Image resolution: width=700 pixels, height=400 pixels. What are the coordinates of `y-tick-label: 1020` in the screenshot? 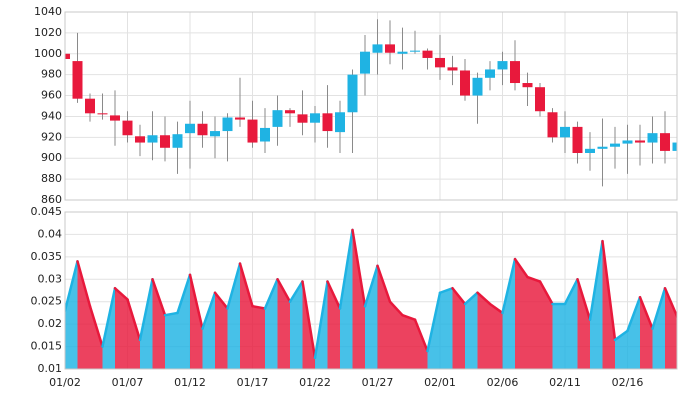 It's located at (48, 32).